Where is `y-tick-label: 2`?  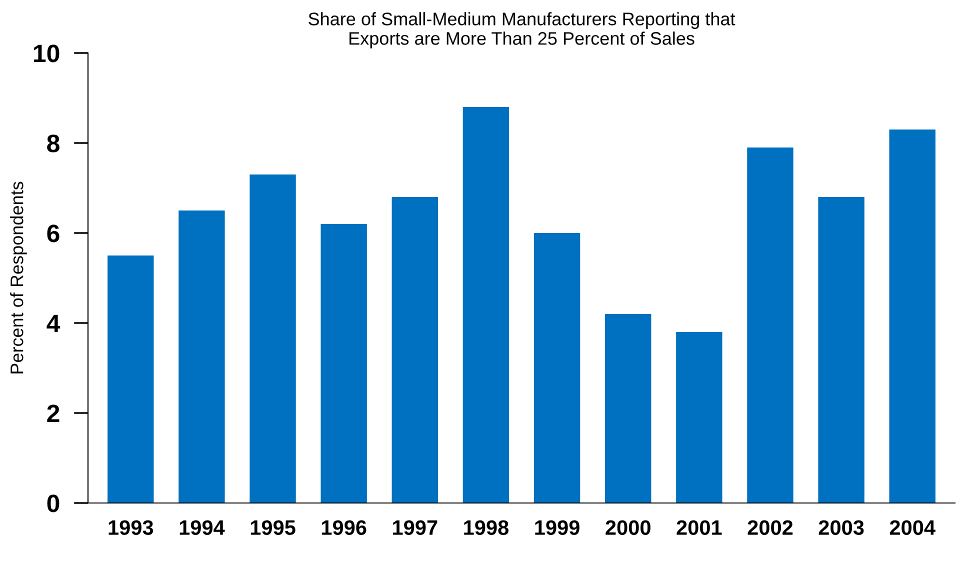 y-tick-label: 2 is located at coordinates (53, 413).